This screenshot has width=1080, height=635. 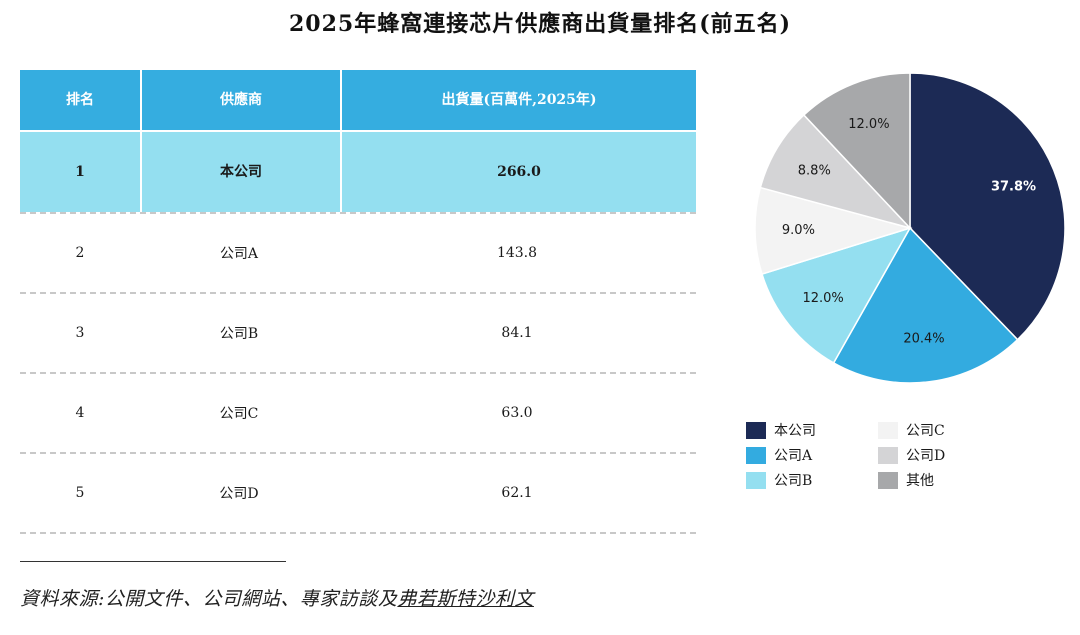 What do you see at coordinates (358, 334) in the screenshot?
I see `table-row: 3 公司B 84.1` at bounding box center [358, 334].